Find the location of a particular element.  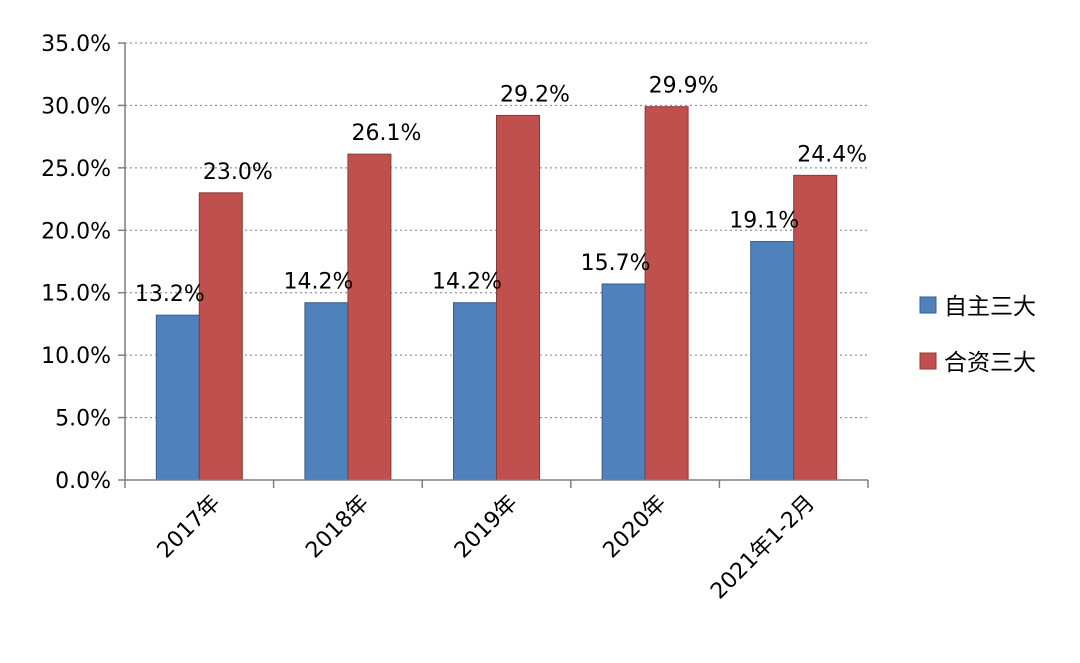

x-tick-label: 2018年 is located at coordinates (337, 527).